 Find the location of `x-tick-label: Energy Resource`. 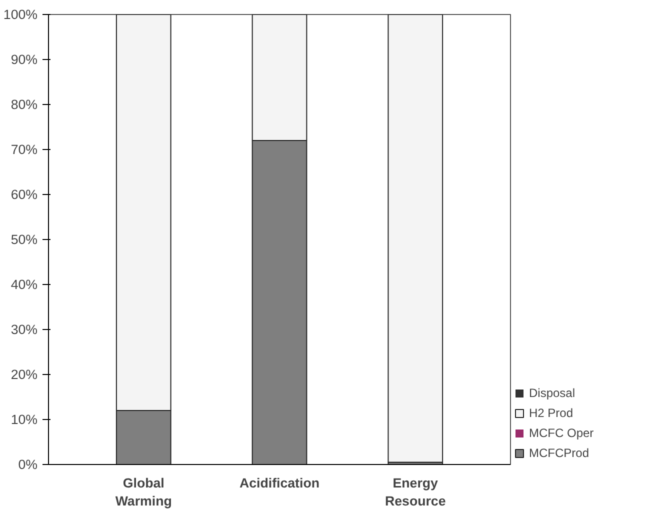

x-tick-label: Energy Resource is located at coordinates (415, 492).